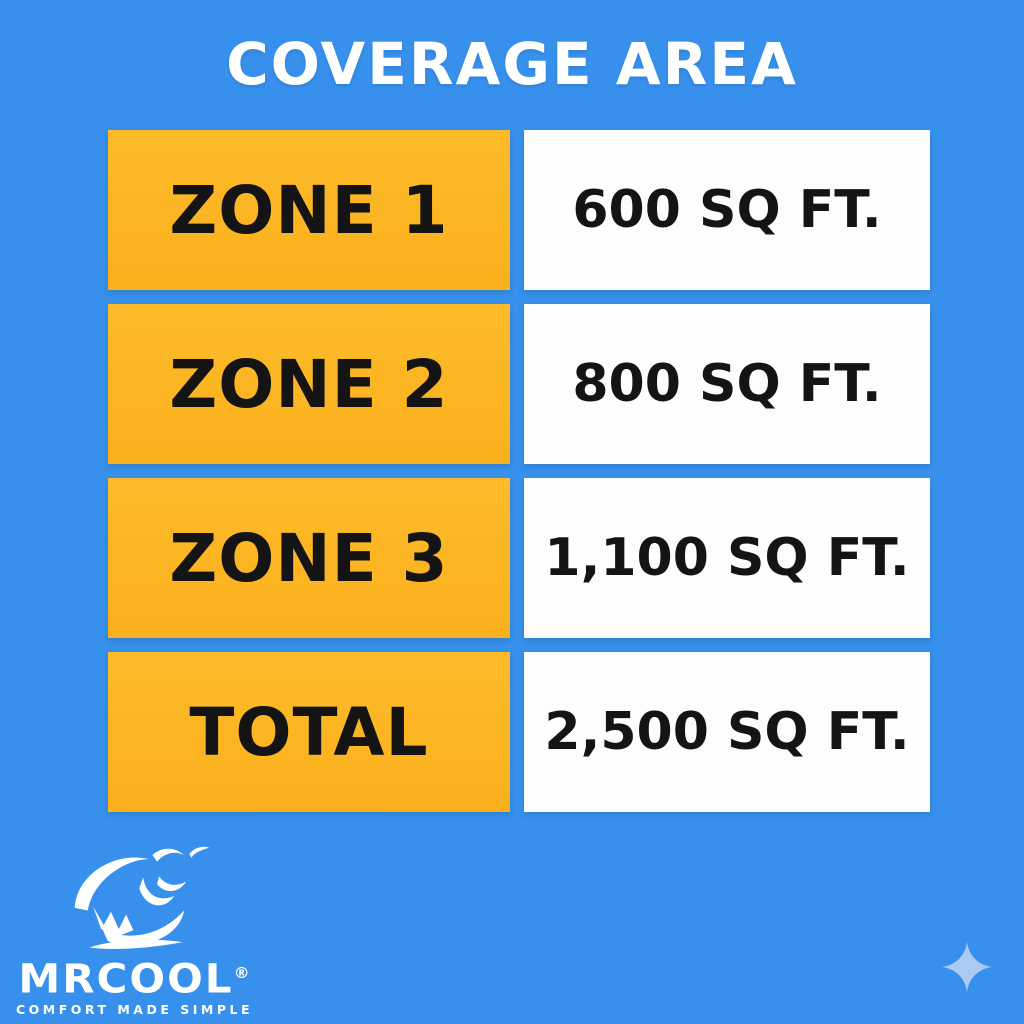  I want to click on zone-value-cell: 1,100 SQ FT., so click(727, 558).